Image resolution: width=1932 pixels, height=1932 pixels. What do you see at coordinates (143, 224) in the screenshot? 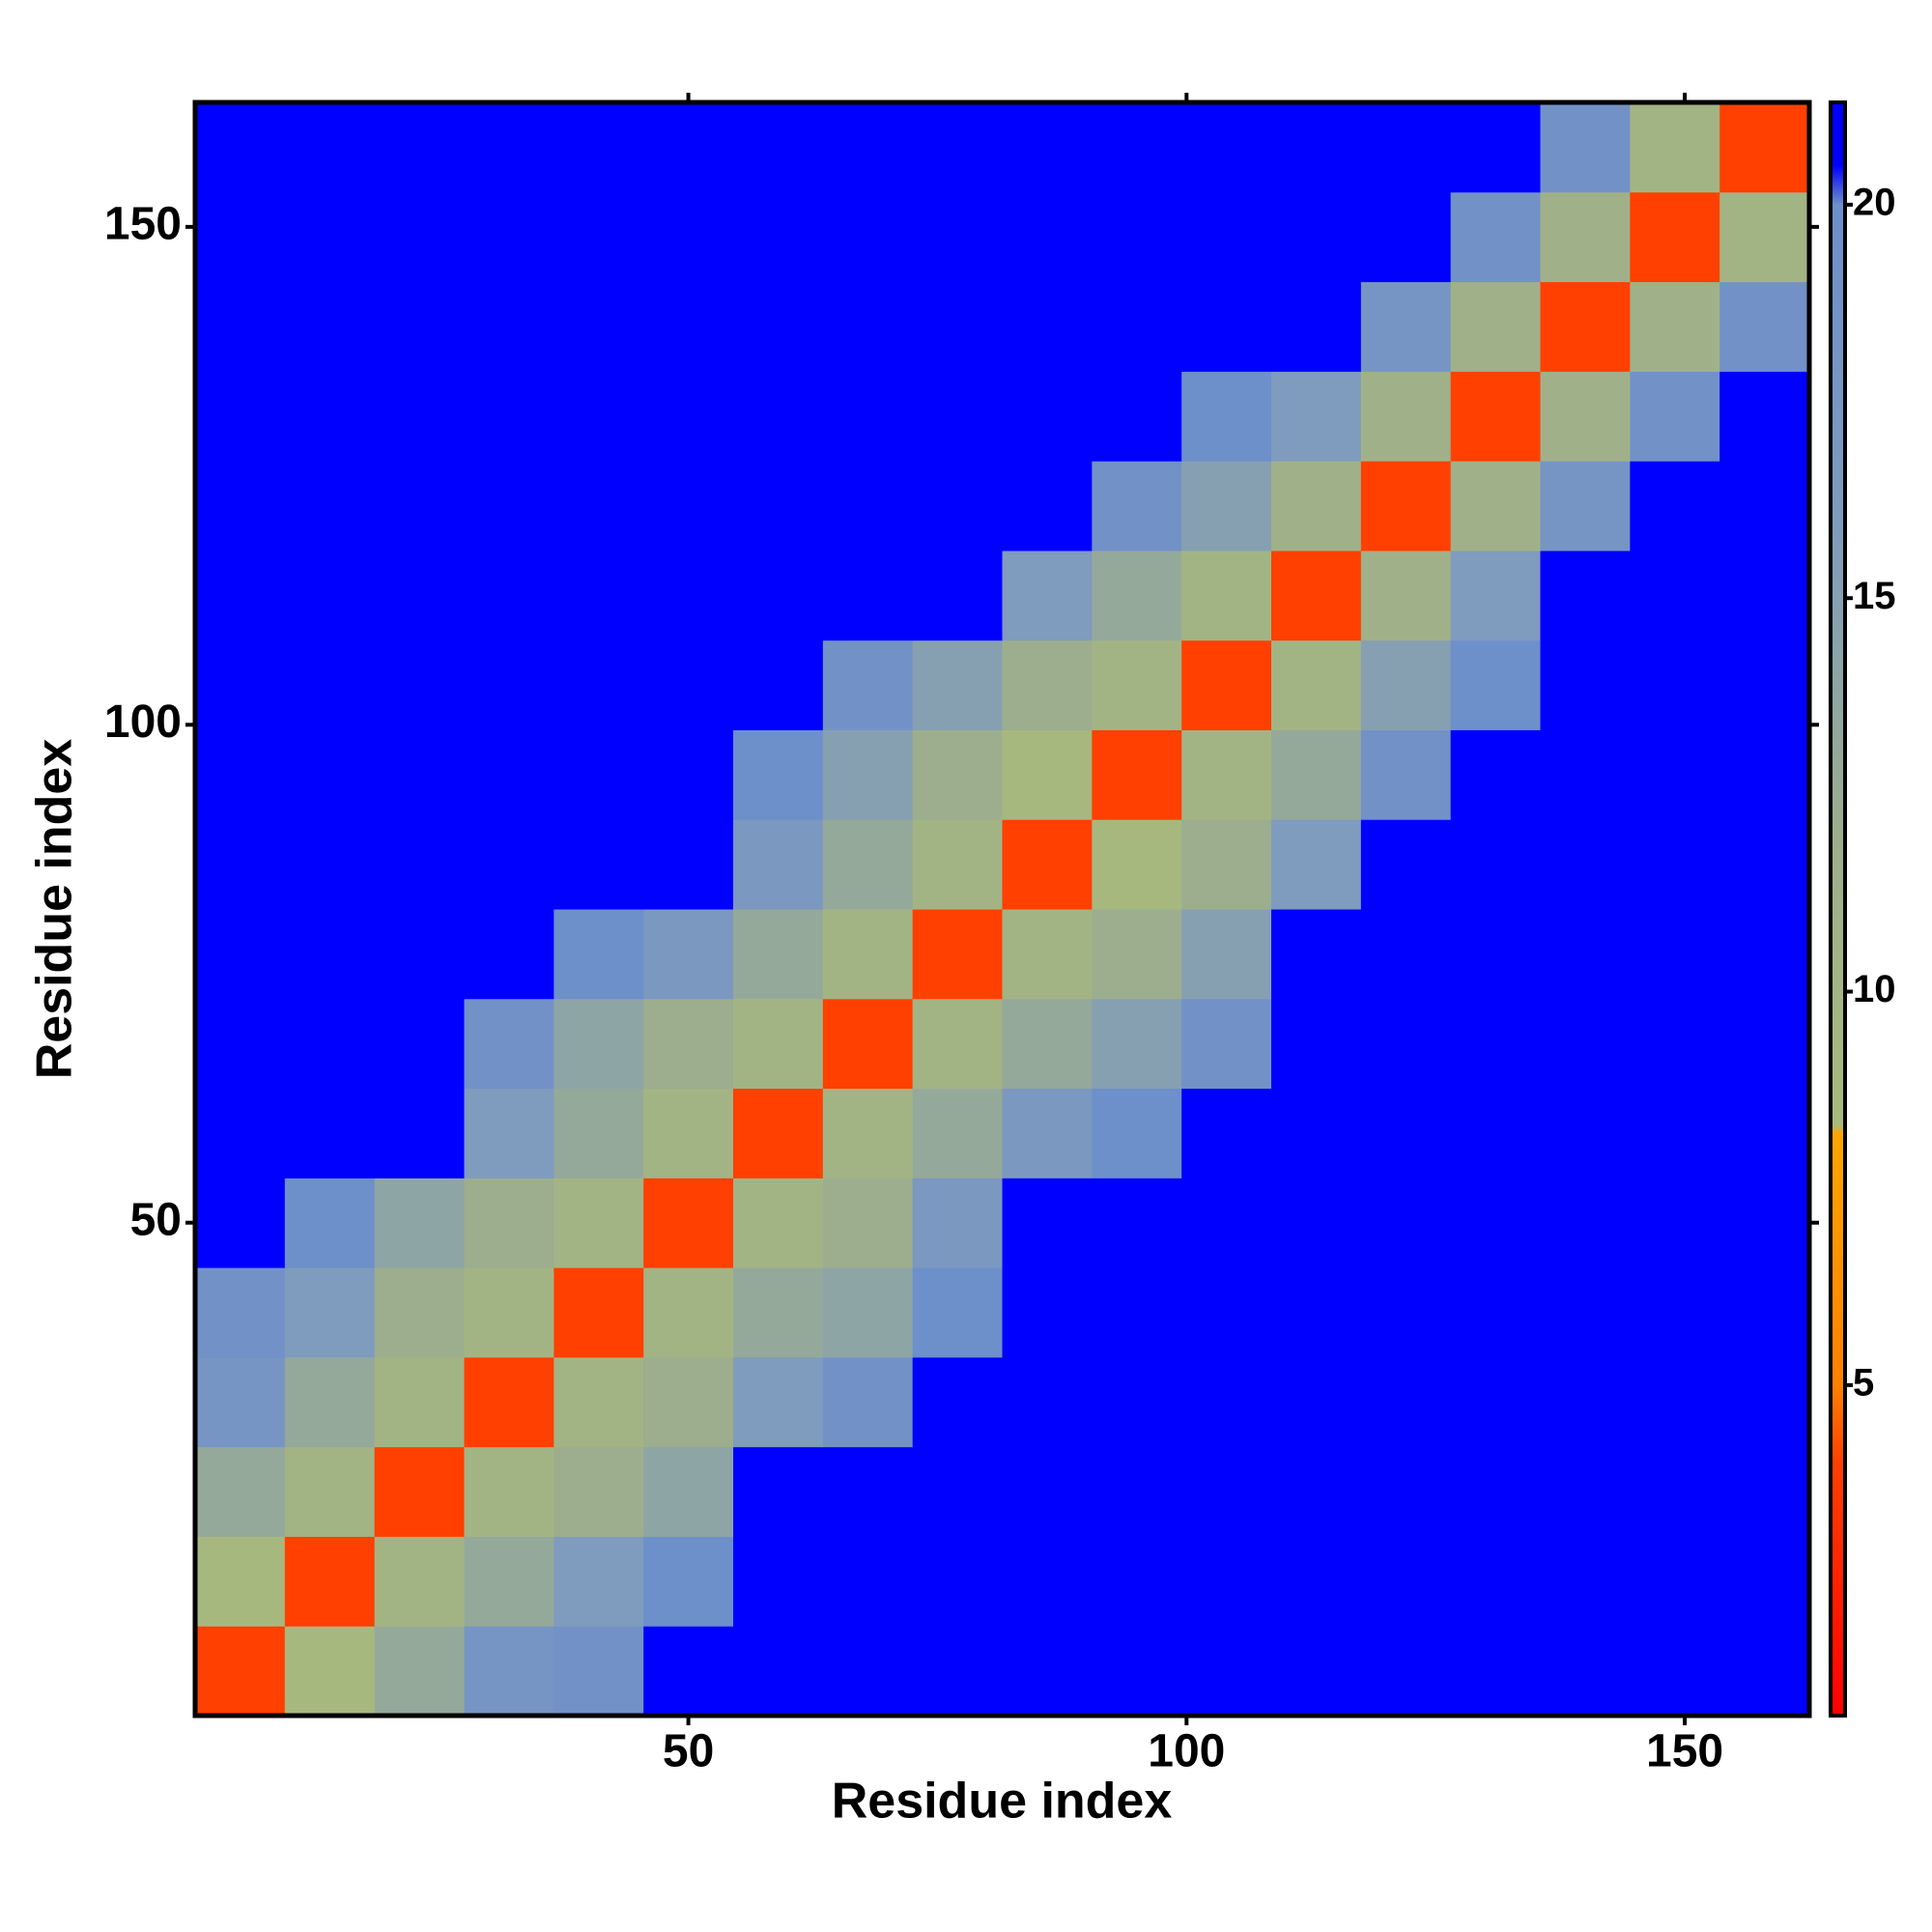
I see `y-tick-label: 150` at bounding box center [143, 224].